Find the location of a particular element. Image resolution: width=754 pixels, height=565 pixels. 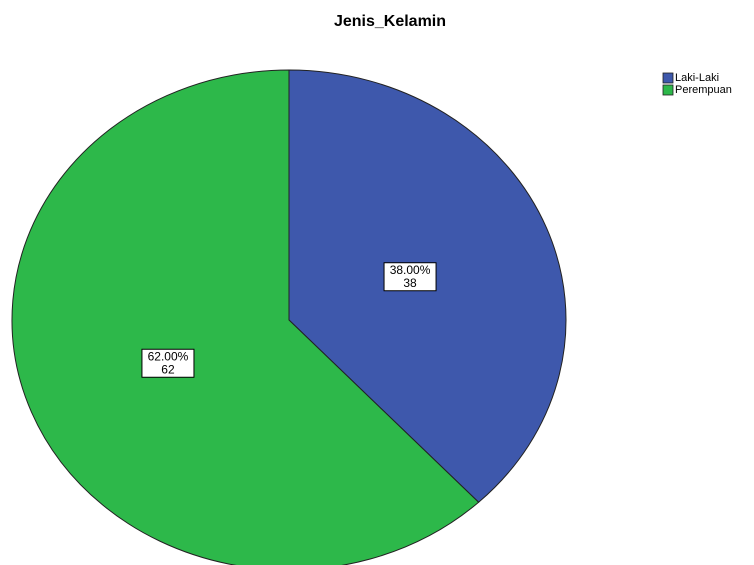

legend-label: Perempuan is located at coordinates (703, 90).